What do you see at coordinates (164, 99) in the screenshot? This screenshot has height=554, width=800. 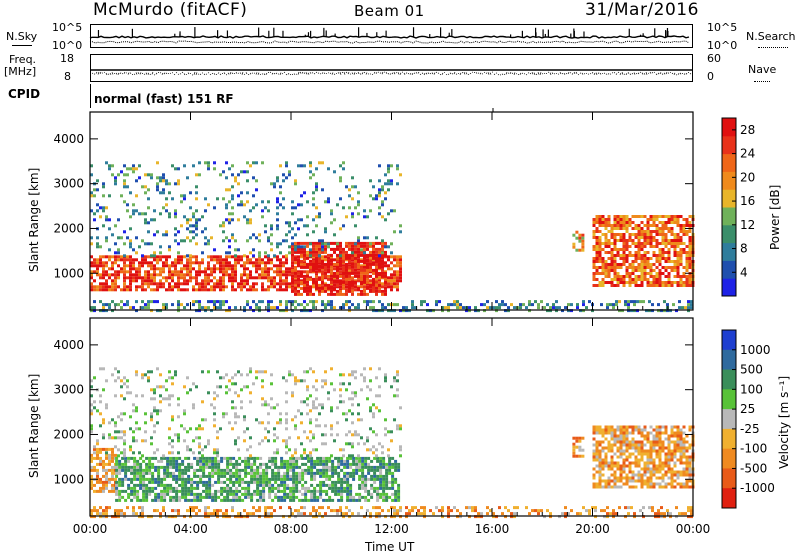 I see `cpid-value: normal (fast) 151 RF` at bounding box center [164, 99].